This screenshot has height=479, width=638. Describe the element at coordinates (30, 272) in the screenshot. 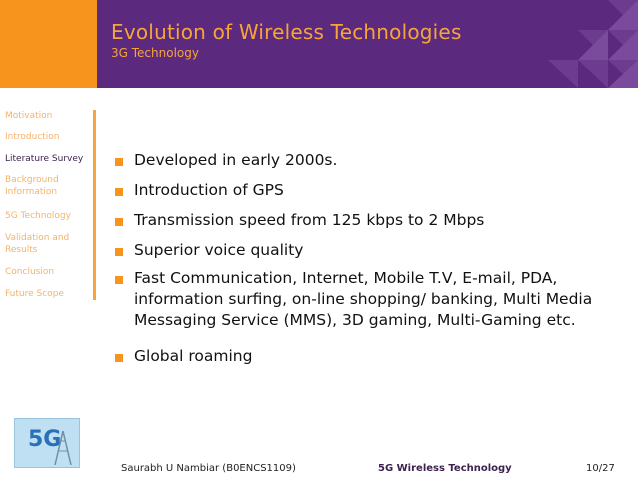

I see `sidebar-item-conclusion: Conclusion` at that location.